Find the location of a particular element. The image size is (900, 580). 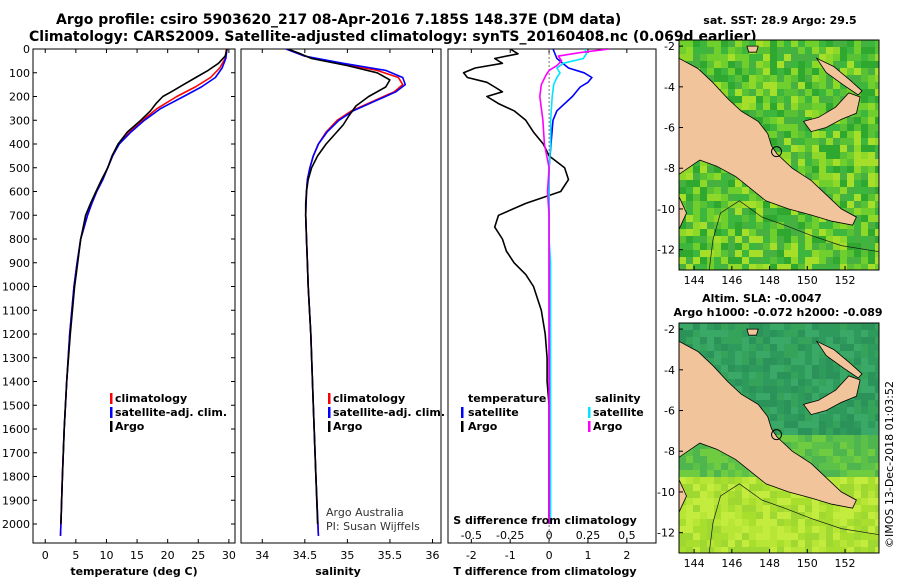

sla-map-title-1: Altim. SLA: -0.0047 is located at coordinates (762, 298).